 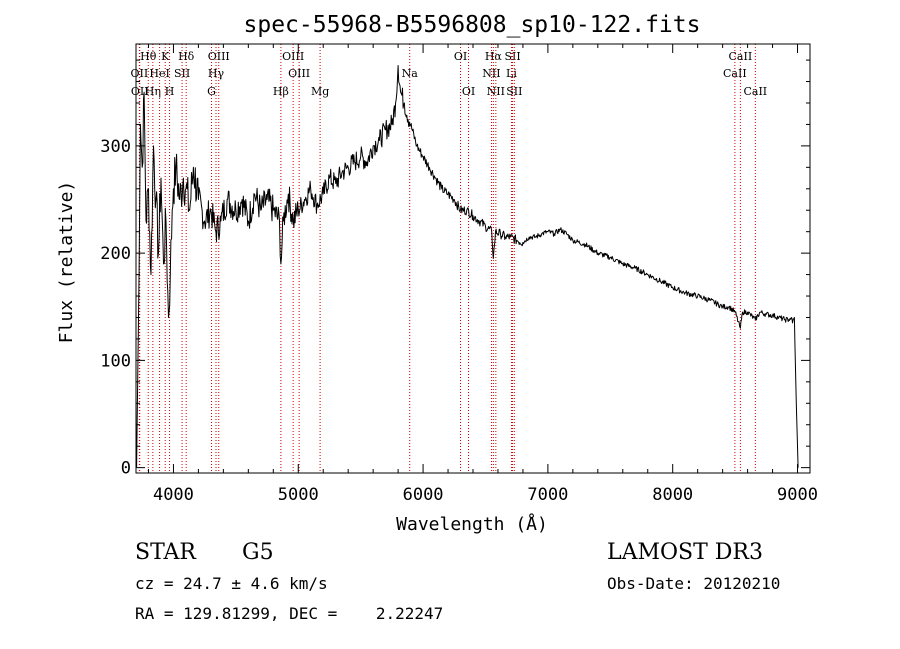 What do you see at coordinates (159, 73) in the screenshot?
I see `marker-label: HeI` at bounding box center [159, 73].